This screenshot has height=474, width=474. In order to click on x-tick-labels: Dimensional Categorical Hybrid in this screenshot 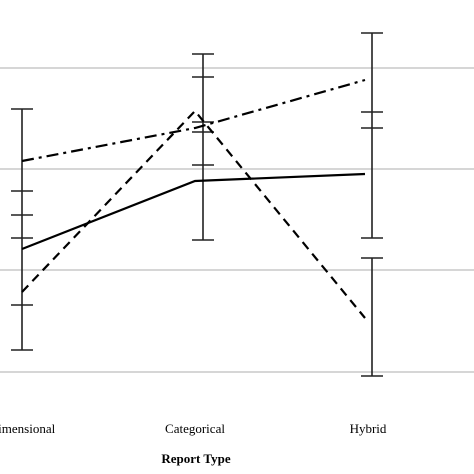, I will do `click(193, 428)`.